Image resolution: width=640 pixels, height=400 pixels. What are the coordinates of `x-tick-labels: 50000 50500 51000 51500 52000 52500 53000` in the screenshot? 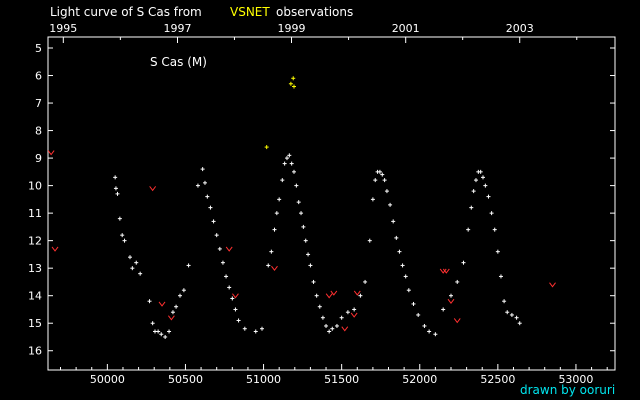 It's located at (342, 379).